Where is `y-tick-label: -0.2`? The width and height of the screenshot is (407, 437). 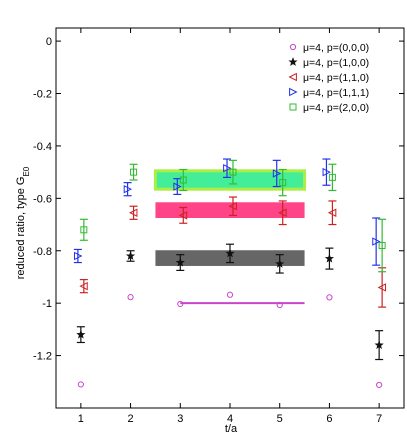
y-tick-label: -0.2 is located at coordinates (42, 95).